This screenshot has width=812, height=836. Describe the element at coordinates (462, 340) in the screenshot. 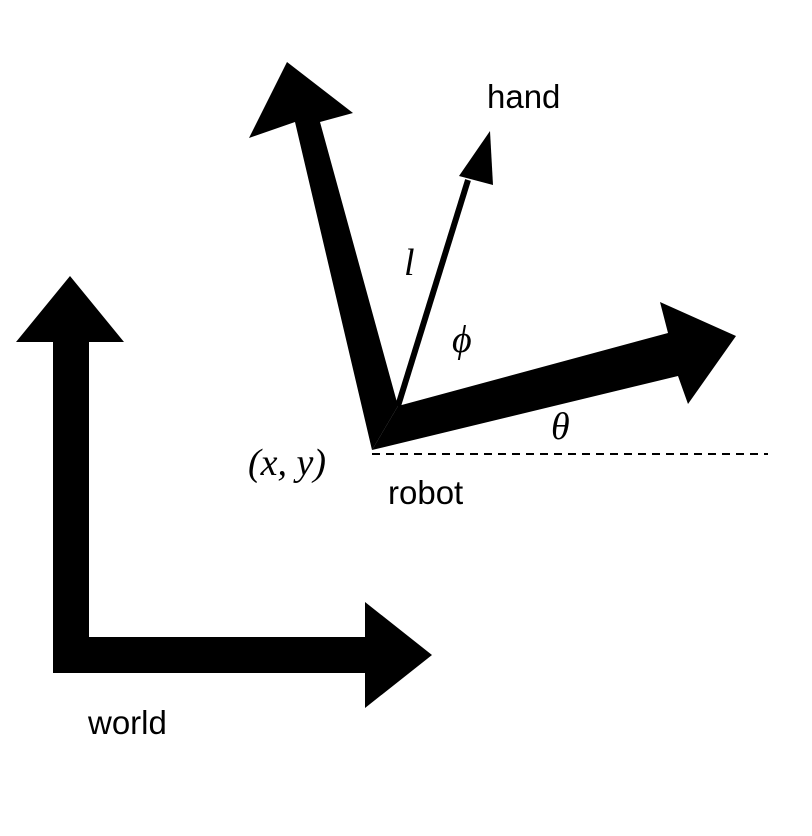

I see `phi-label: ϕ` at that location.